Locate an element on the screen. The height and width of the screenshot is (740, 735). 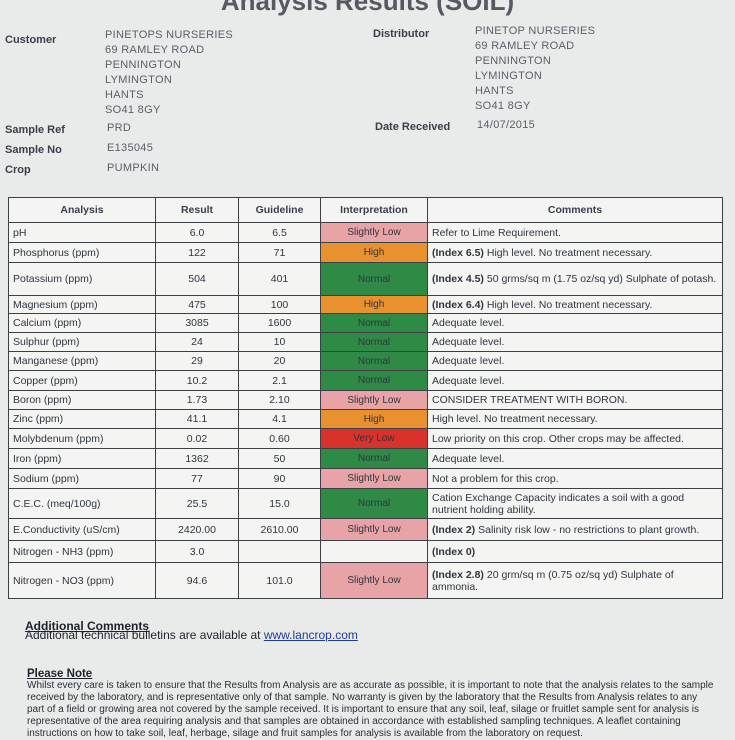
date-label: Date Received is located at coordinates (413, 127).